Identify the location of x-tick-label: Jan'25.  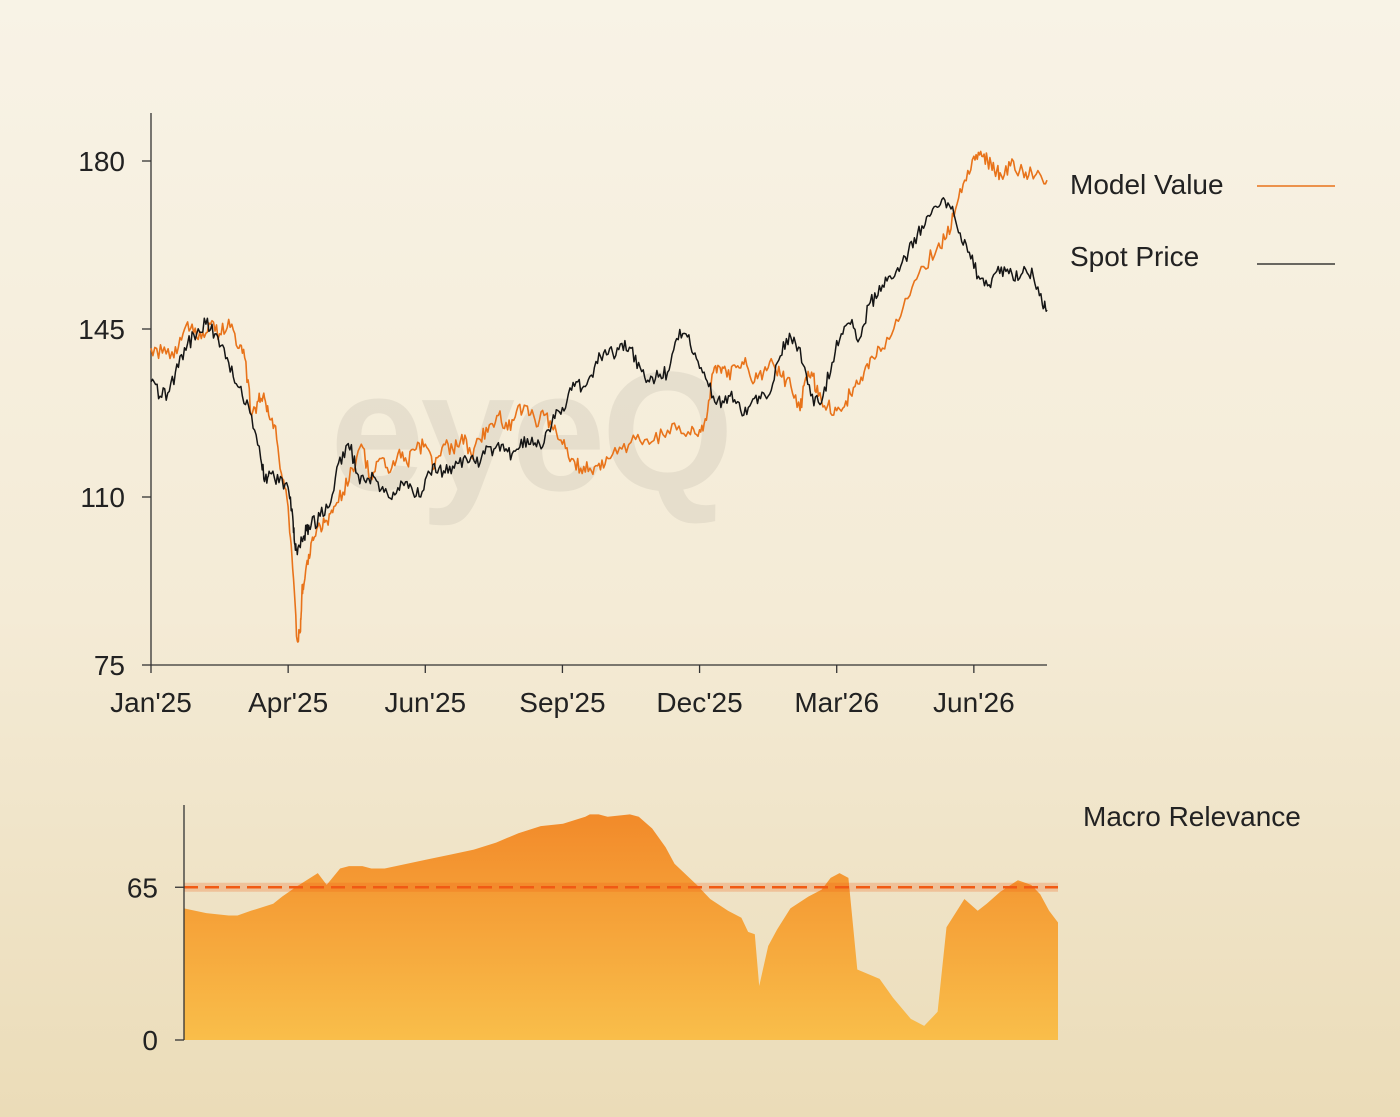
(151, 702).